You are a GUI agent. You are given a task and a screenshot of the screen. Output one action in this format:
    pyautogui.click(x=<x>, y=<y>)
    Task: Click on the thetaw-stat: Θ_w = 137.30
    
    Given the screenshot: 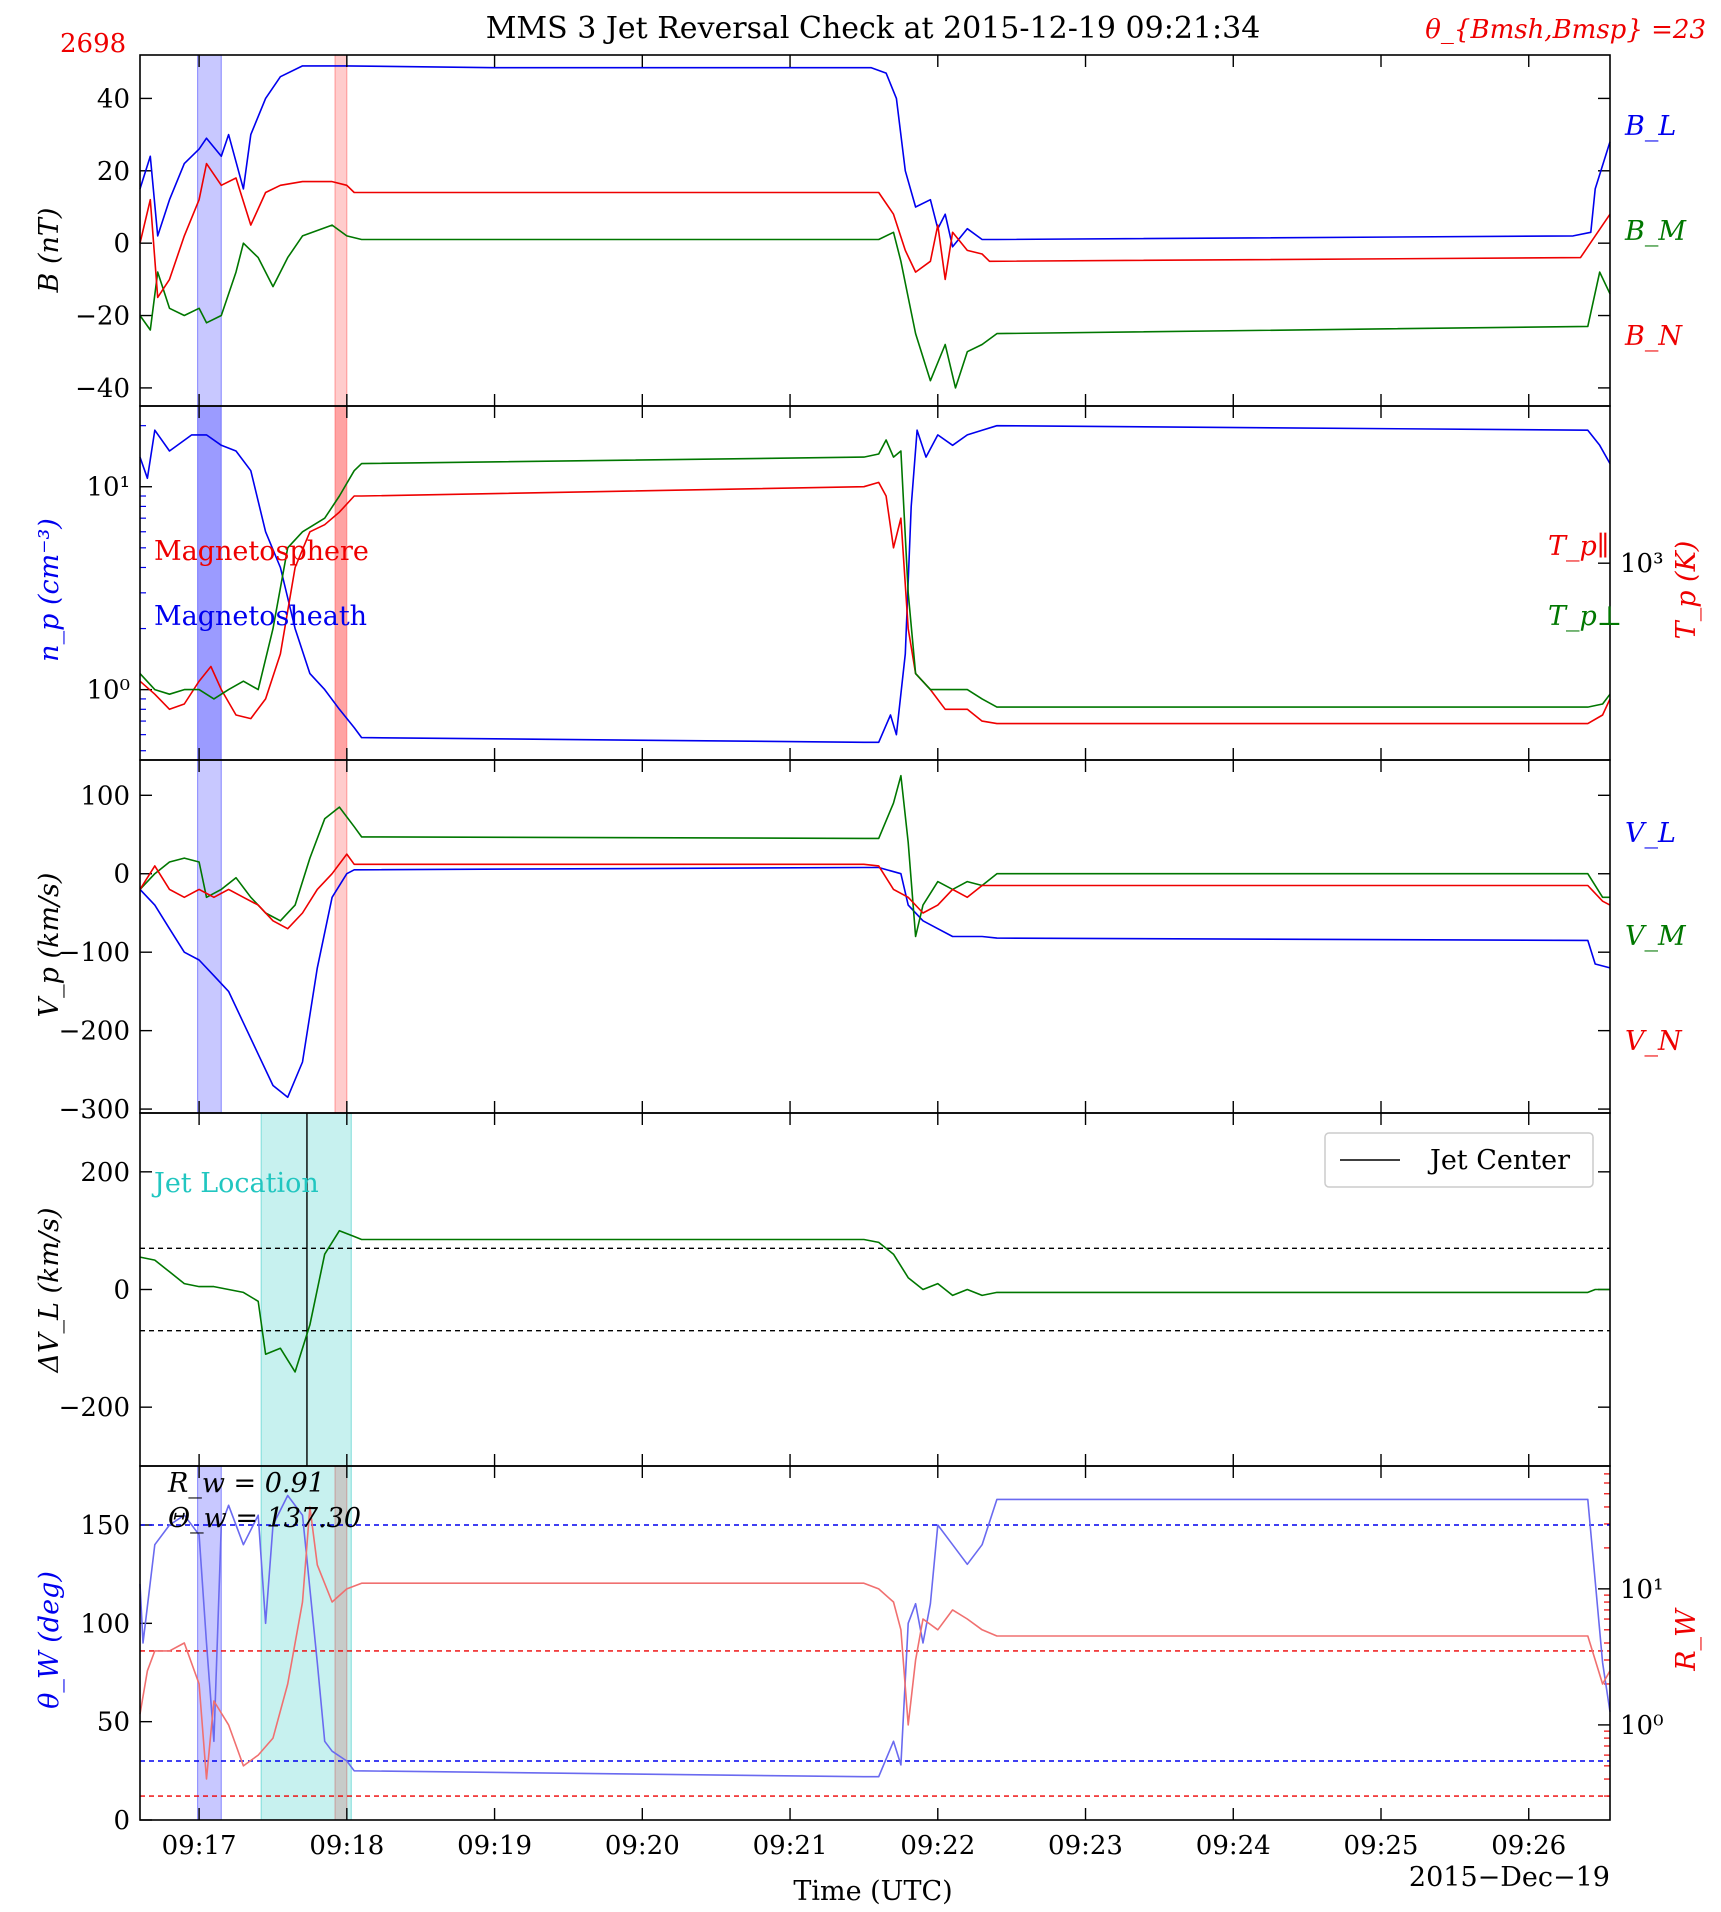 What is the action you would take?
    pyautogui.click(x=264, y=1518)
    